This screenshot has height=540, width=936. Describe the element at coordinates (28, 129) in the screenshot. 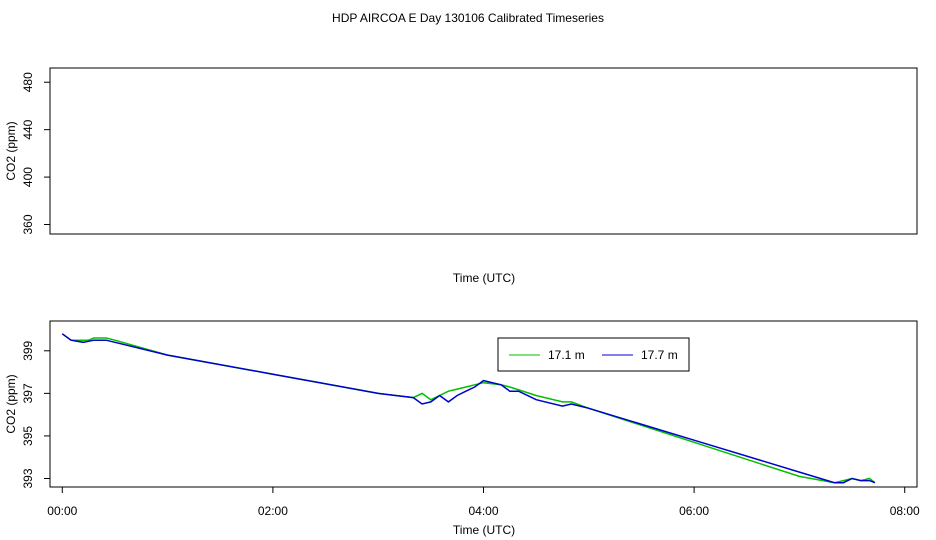

I see `y-tick-label-top-2: 440` at that location.